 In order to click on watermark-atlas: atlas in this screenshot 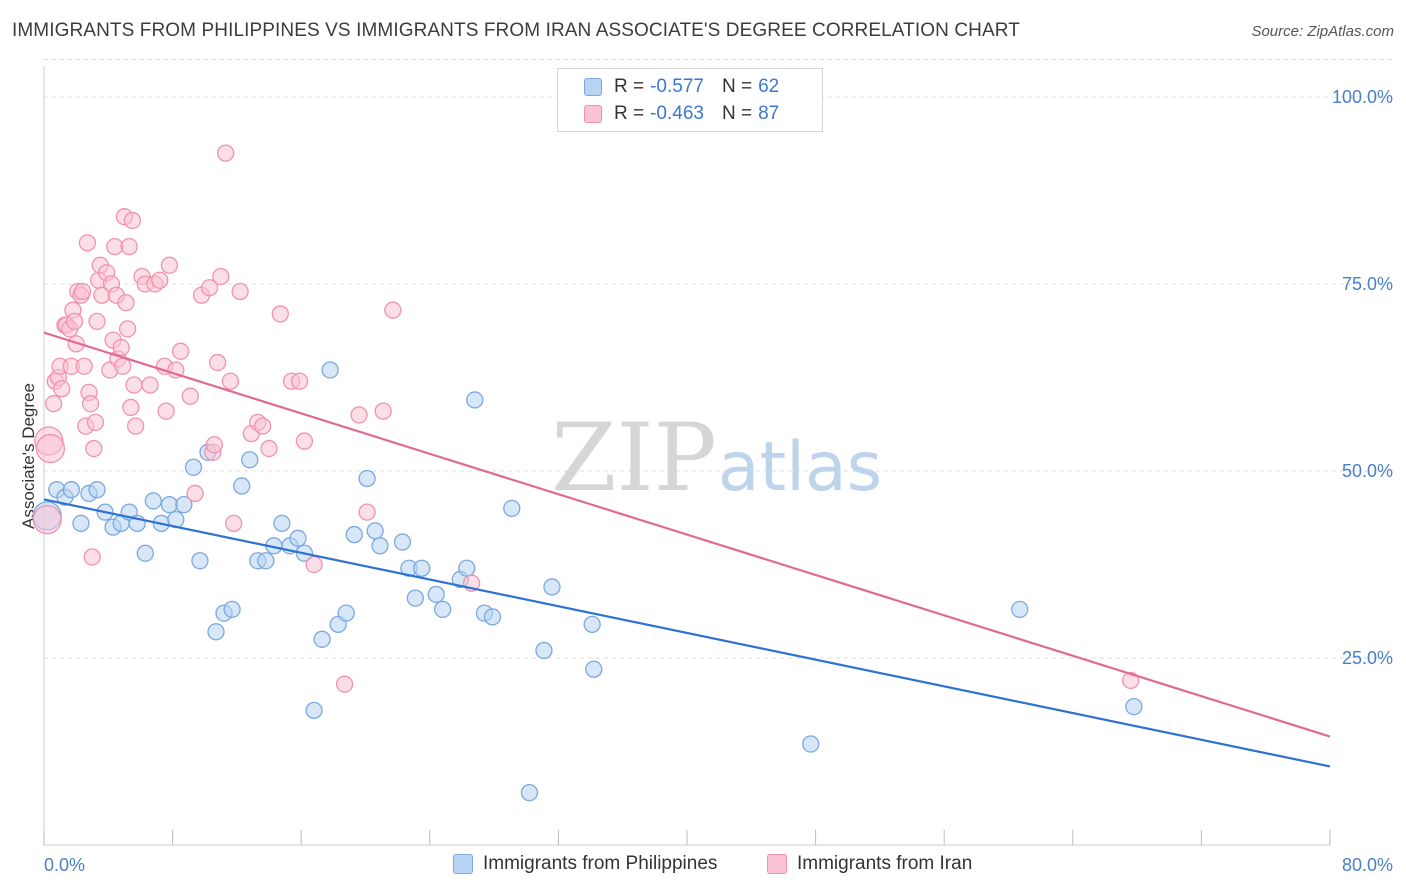, I will do `click(800, 467)`.